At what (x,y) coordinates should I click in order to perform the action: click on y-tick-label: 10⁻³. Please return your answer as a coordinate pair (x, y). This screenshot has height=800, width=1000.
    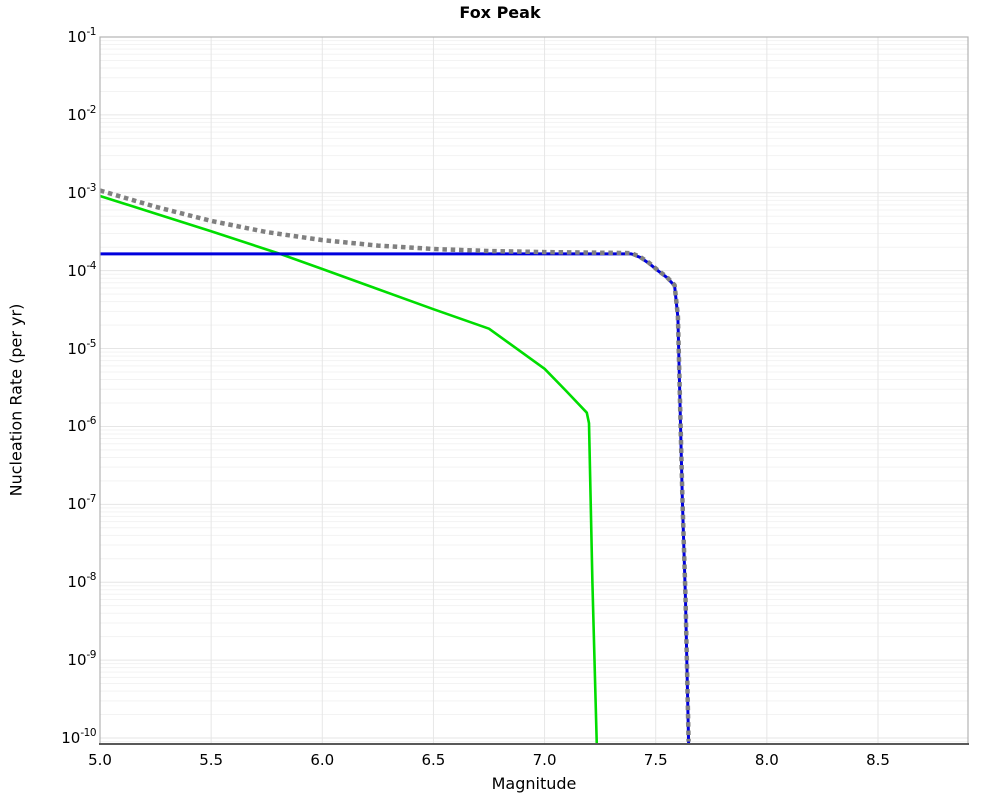
    Looking at the image, I should click on (81, 191).